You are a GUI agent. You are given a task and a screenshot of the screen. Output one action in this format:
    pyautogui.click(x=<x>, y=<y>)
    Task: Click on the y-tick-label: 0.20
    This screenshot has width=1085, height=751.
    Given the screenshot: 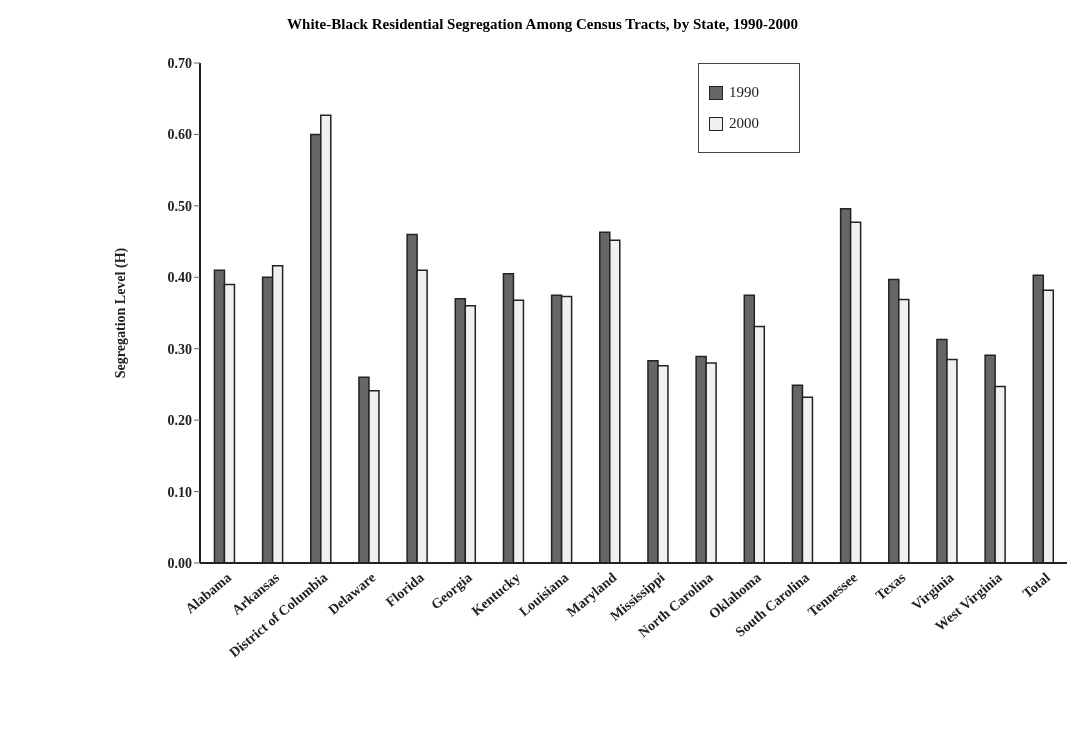 What is the action you would take?
    pyautogui.click(x=179, y=421)
    